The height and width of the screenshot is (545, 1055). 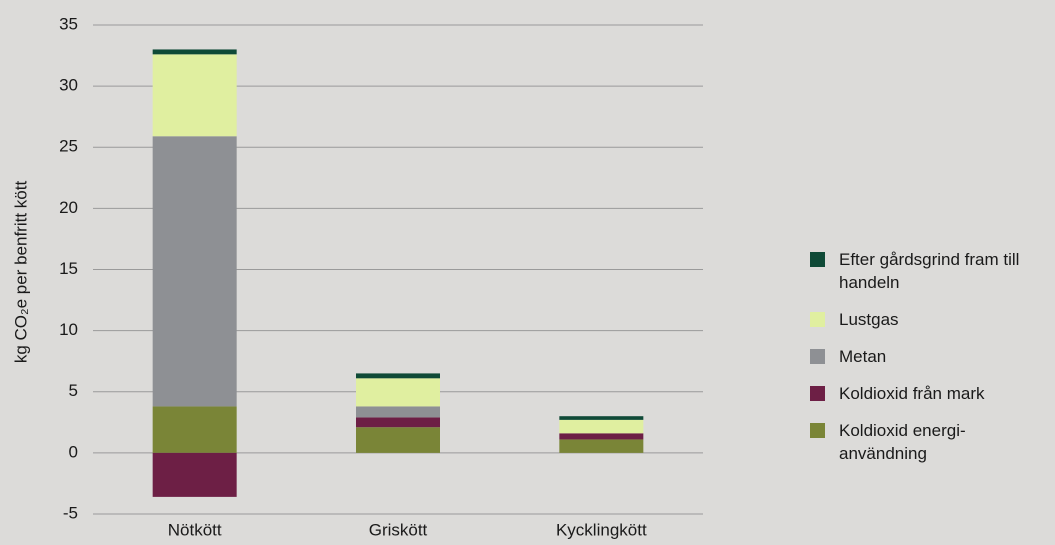 What do you see at coordinates (68, 207) in the screenshot?
I see `y-tick-label: 20` at bounding box center [68, 207].